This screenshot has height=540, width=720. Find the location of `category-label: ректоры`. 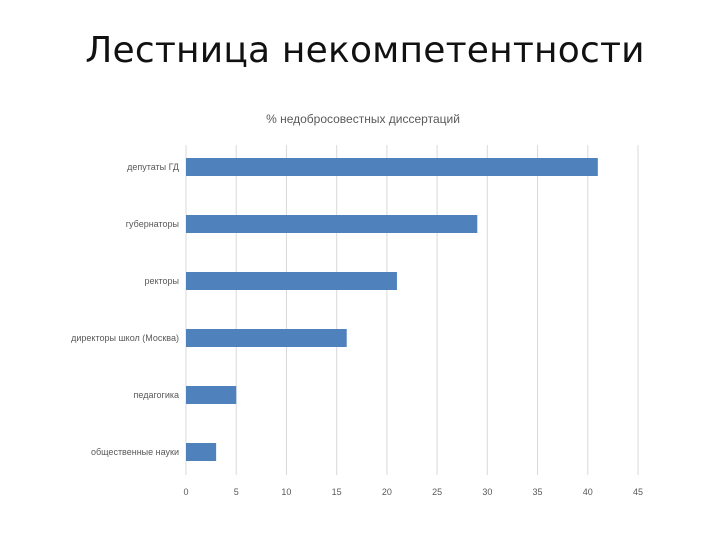

category-label: ректоры is located at coordinates (161, 281).